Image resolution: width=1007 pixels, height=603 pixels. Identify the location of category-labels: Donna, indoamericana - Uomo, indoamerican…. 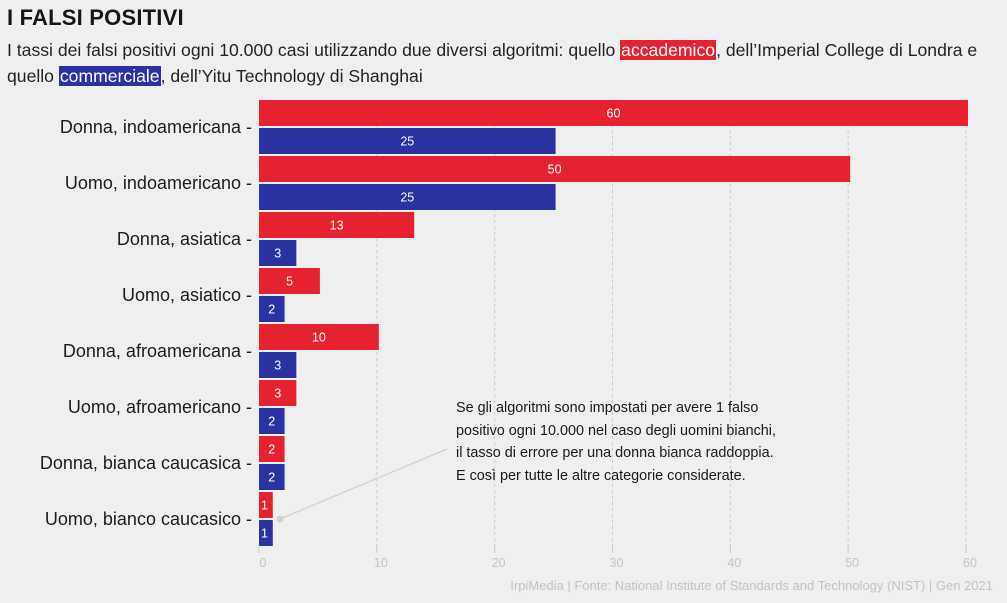
(146, 323).